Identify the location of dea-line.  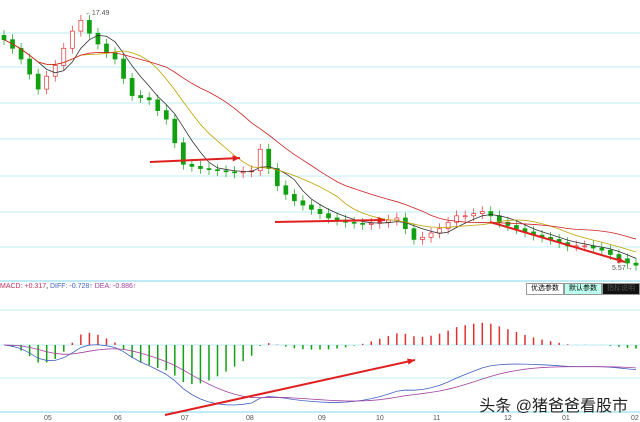
(320, 373).